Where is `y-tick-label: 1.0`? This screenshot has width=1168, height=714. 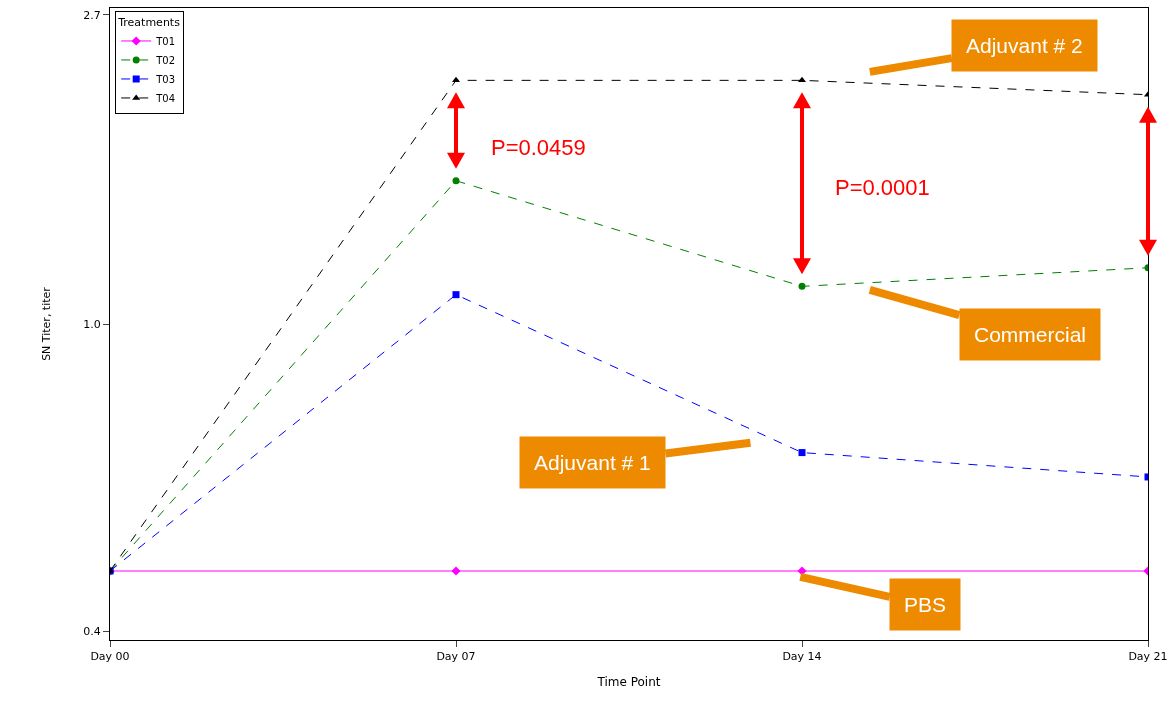 y-tick-label: 1.0 is located at coordinates (92, 324).